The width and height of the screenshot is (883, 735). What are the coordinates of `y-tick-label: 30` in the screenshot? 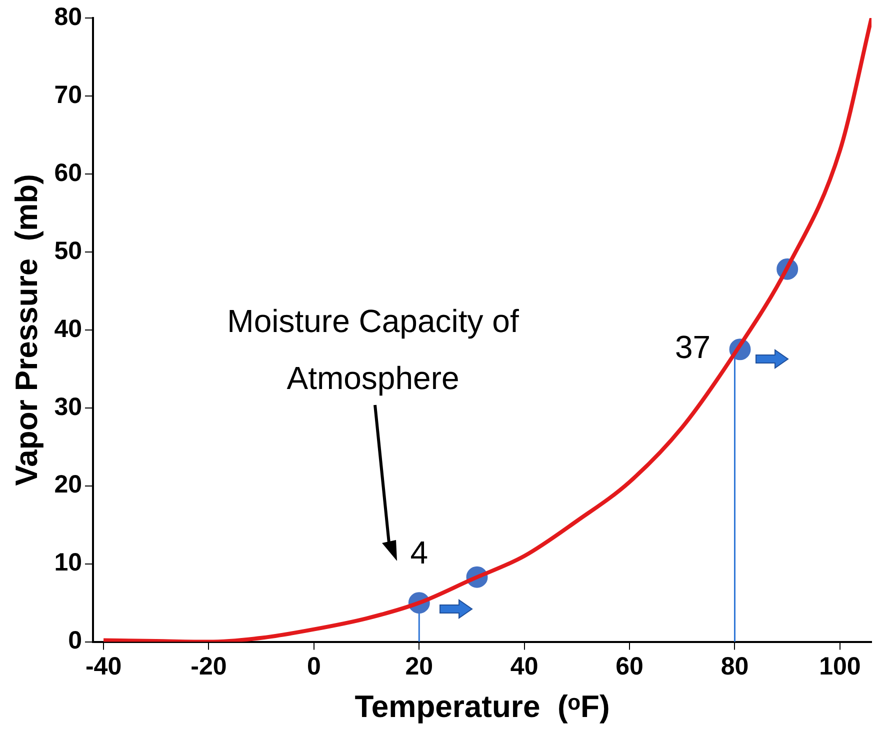 It's located at (68, 406).